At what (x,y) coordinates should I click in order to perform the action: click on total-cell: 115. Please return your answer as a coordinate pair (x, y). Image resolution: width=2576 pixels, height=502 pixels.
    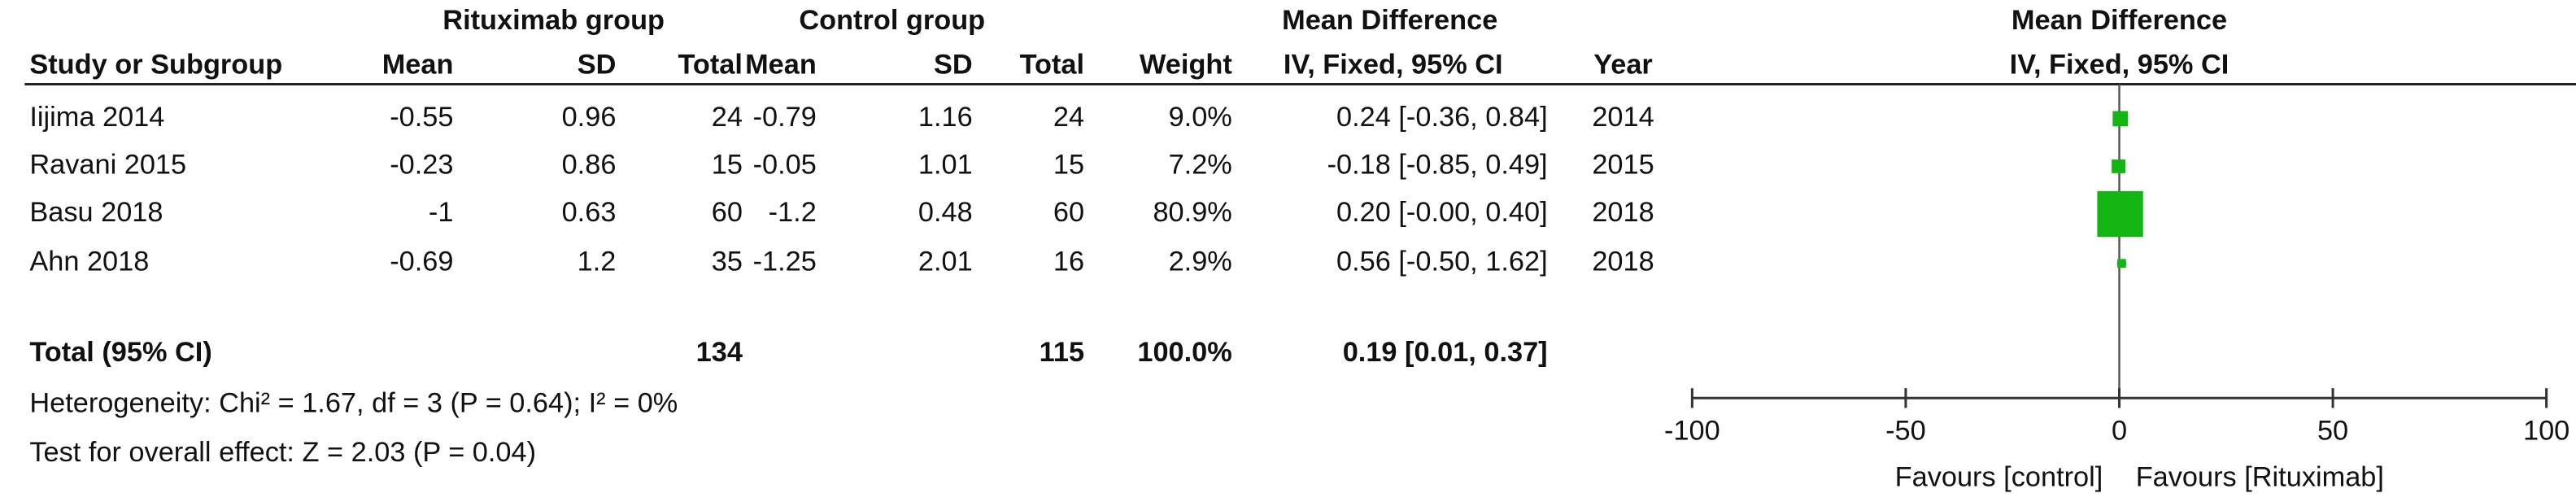
    Looking at the image, I should click on (1062, 352).